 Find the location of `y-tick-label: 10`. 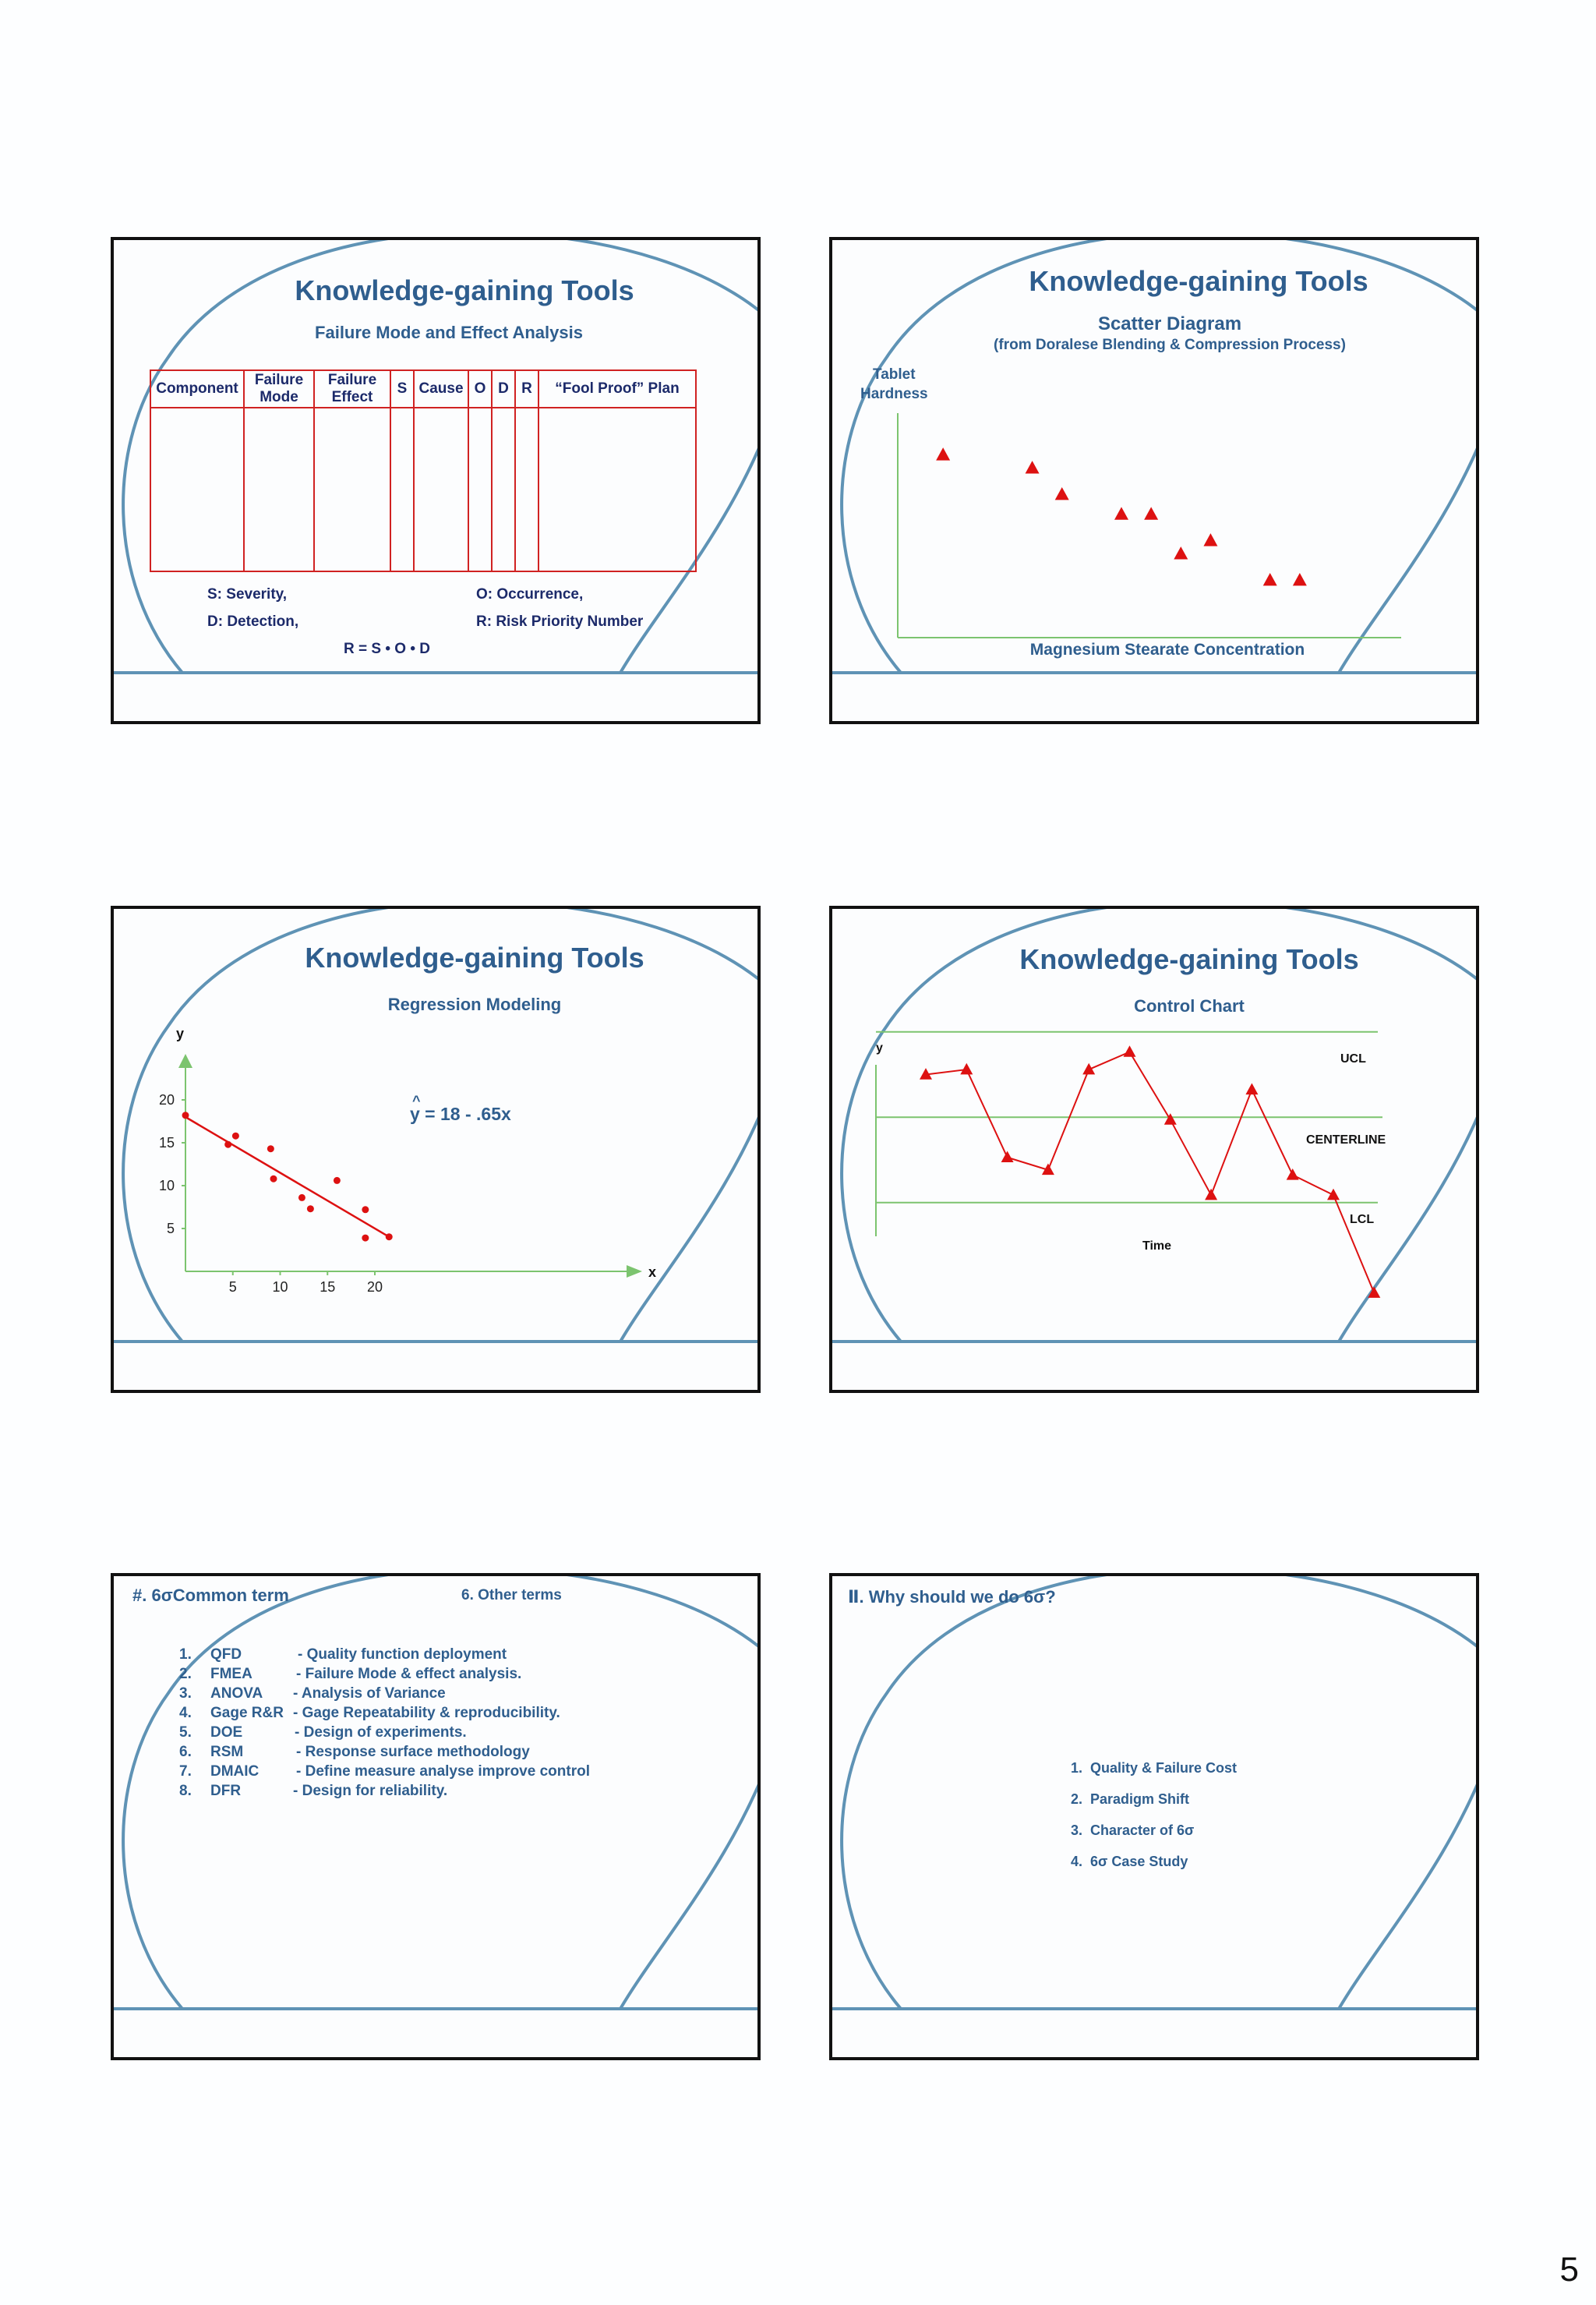

y-tick-label: 10 is located at coordinates (167, 1185).